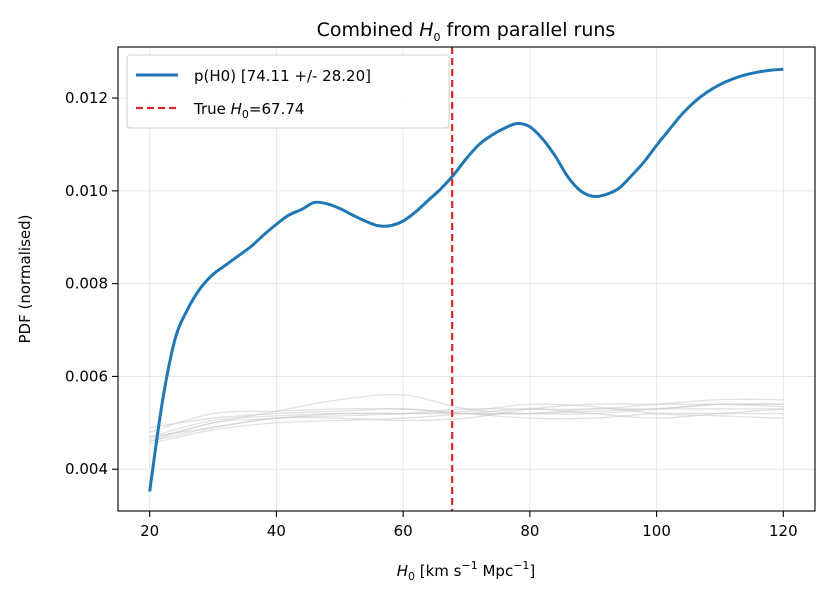 This screenshot has width=830, height=597. Describe the element at coordinates (466, 571) in the screenshot. I see `x-axis-label: H0 [km s−1 Mpc−1]` at that location.